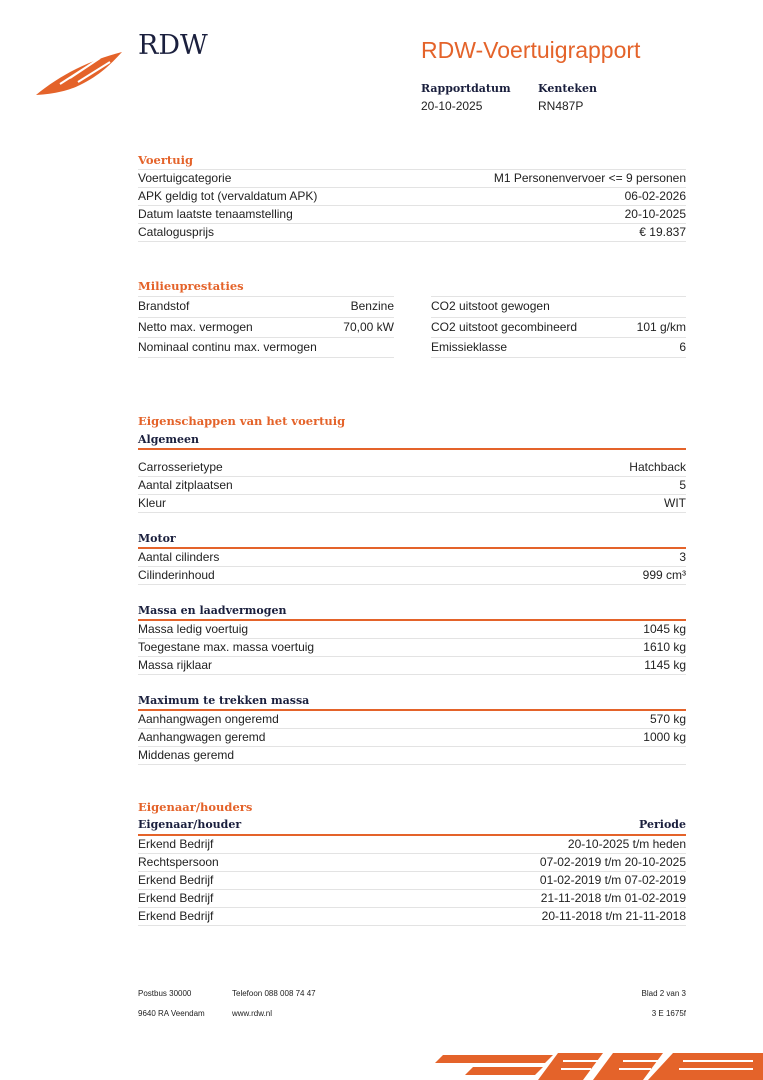  Describe the element at coordinates (661, 326) in the screenshot. I see `row-value: 101 g/km` at that location.